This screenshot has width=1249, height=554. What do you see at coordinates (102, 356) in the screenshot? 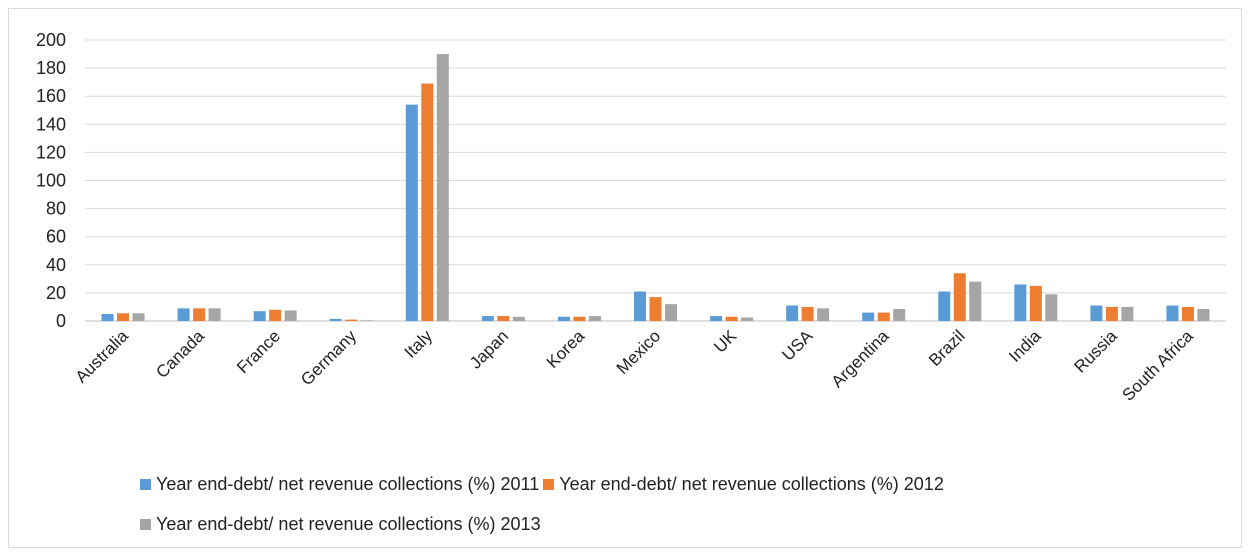
I see `x-tick-label-australia: Australia` at bounding box center [102, 356].